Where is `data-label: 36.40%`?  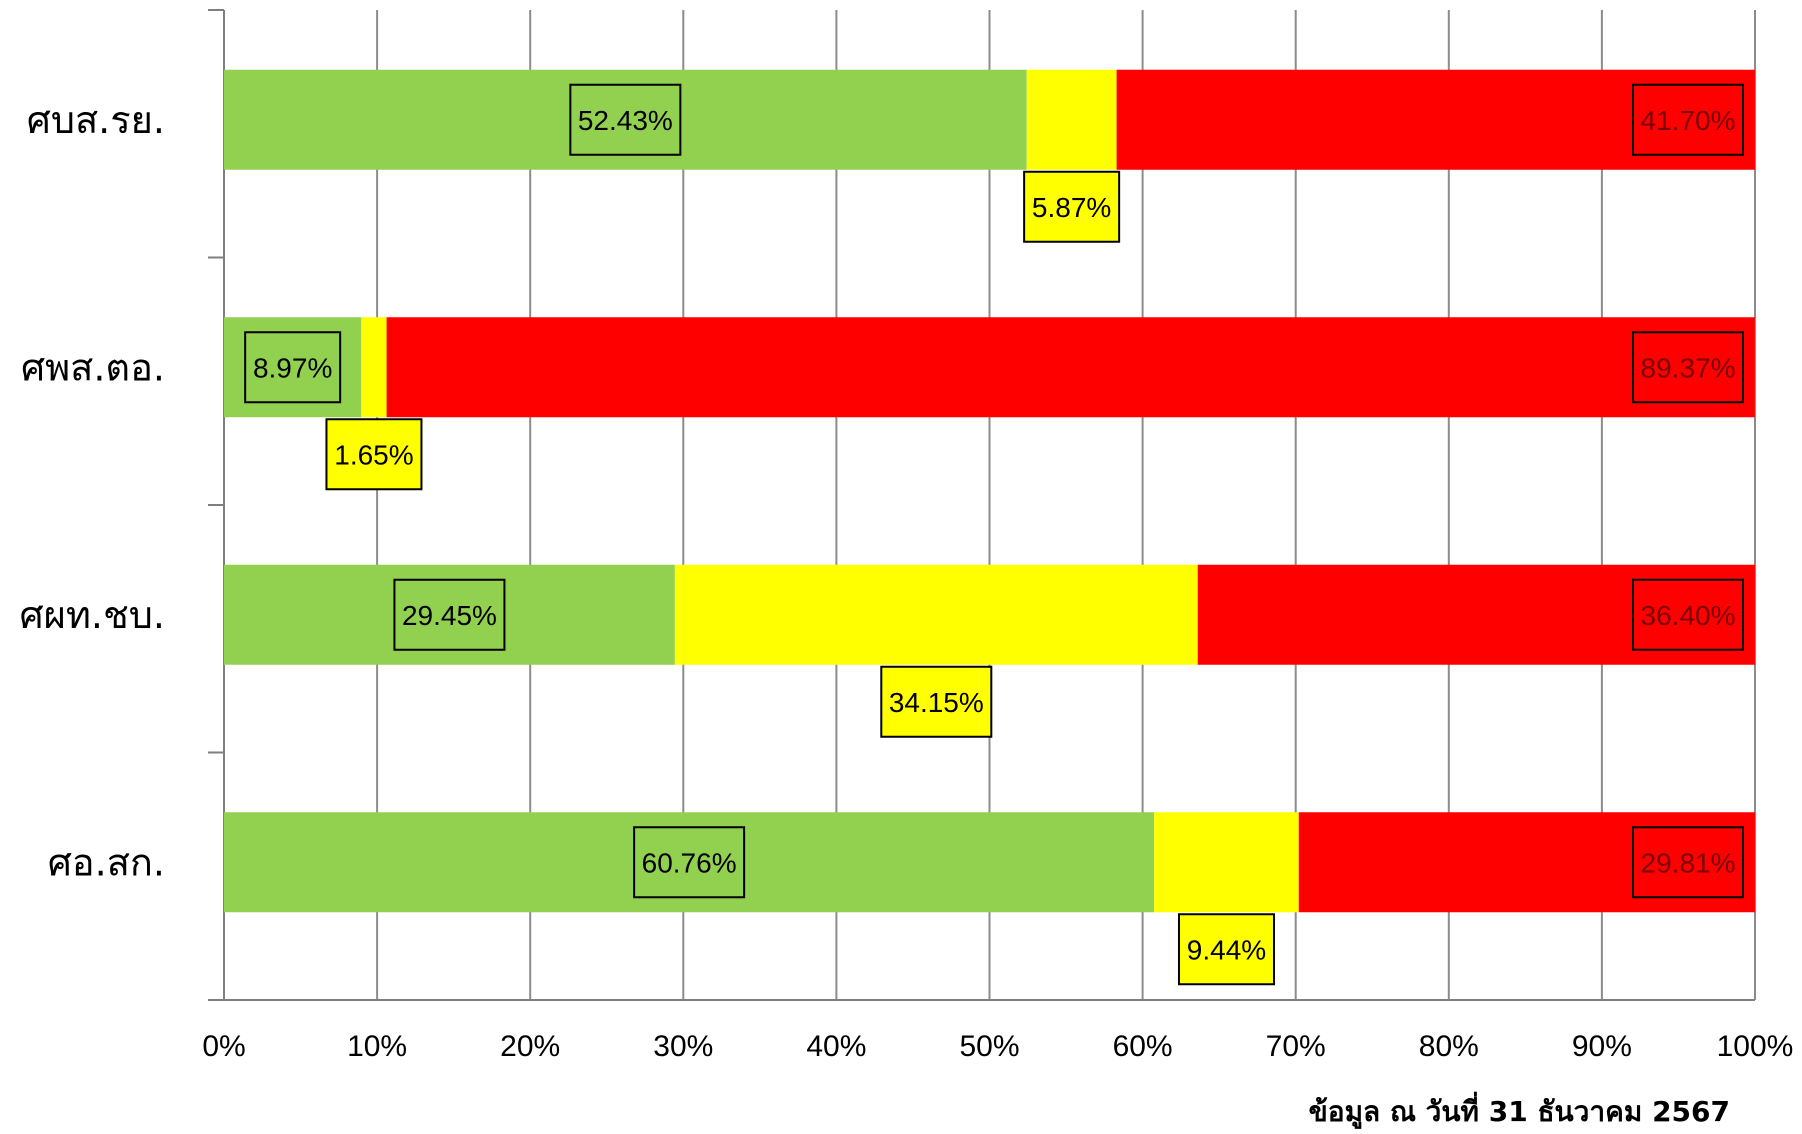
data-label: 36.40% is located at coordinates (1688, 615).